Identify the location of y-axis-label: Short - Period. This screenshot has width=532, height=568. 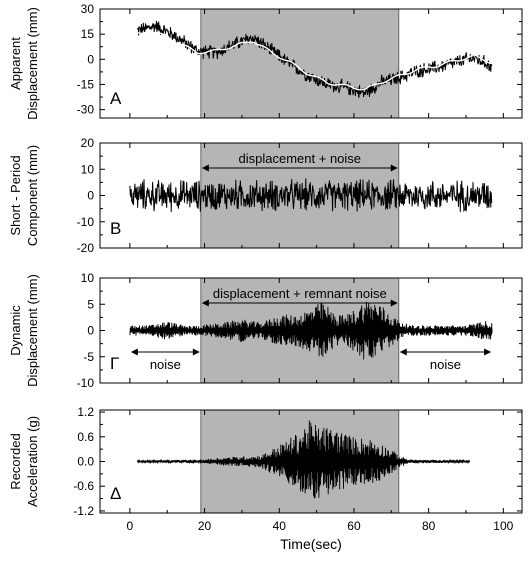
(15, 195).